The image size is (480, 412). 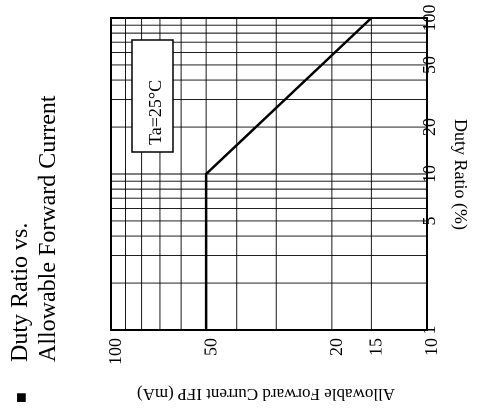 What do you see at coordinates (336, 347) in the screenshot?
I see `x-tick-label: 20` at bounding box center [336, 347].